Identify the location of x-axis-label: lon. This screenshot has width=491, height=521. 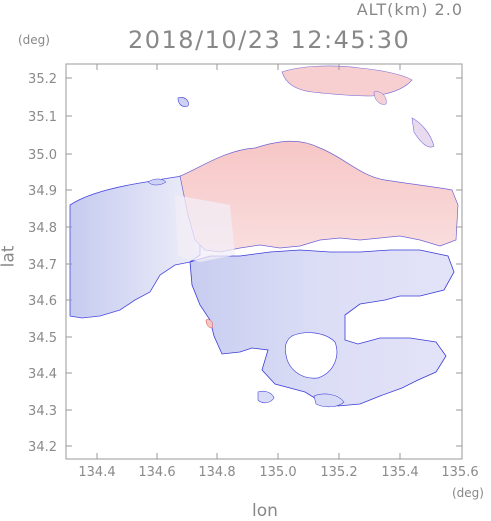
(265, 511).